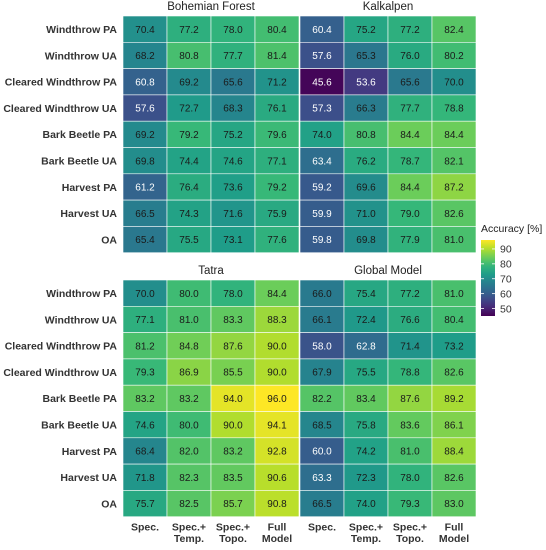  I want to click on cell-value-label: 90.8, so click(277, 504).